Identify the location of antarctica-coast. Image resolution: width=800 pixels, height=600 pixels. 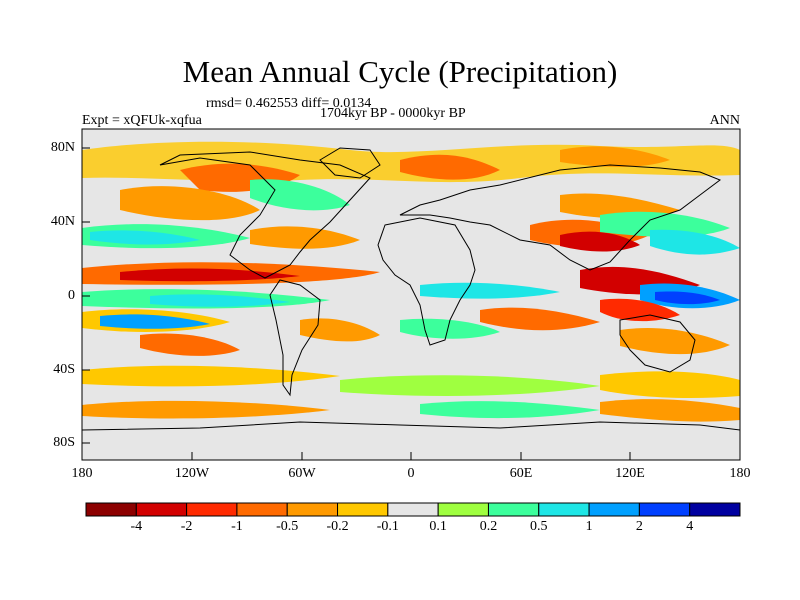
(411, 426).